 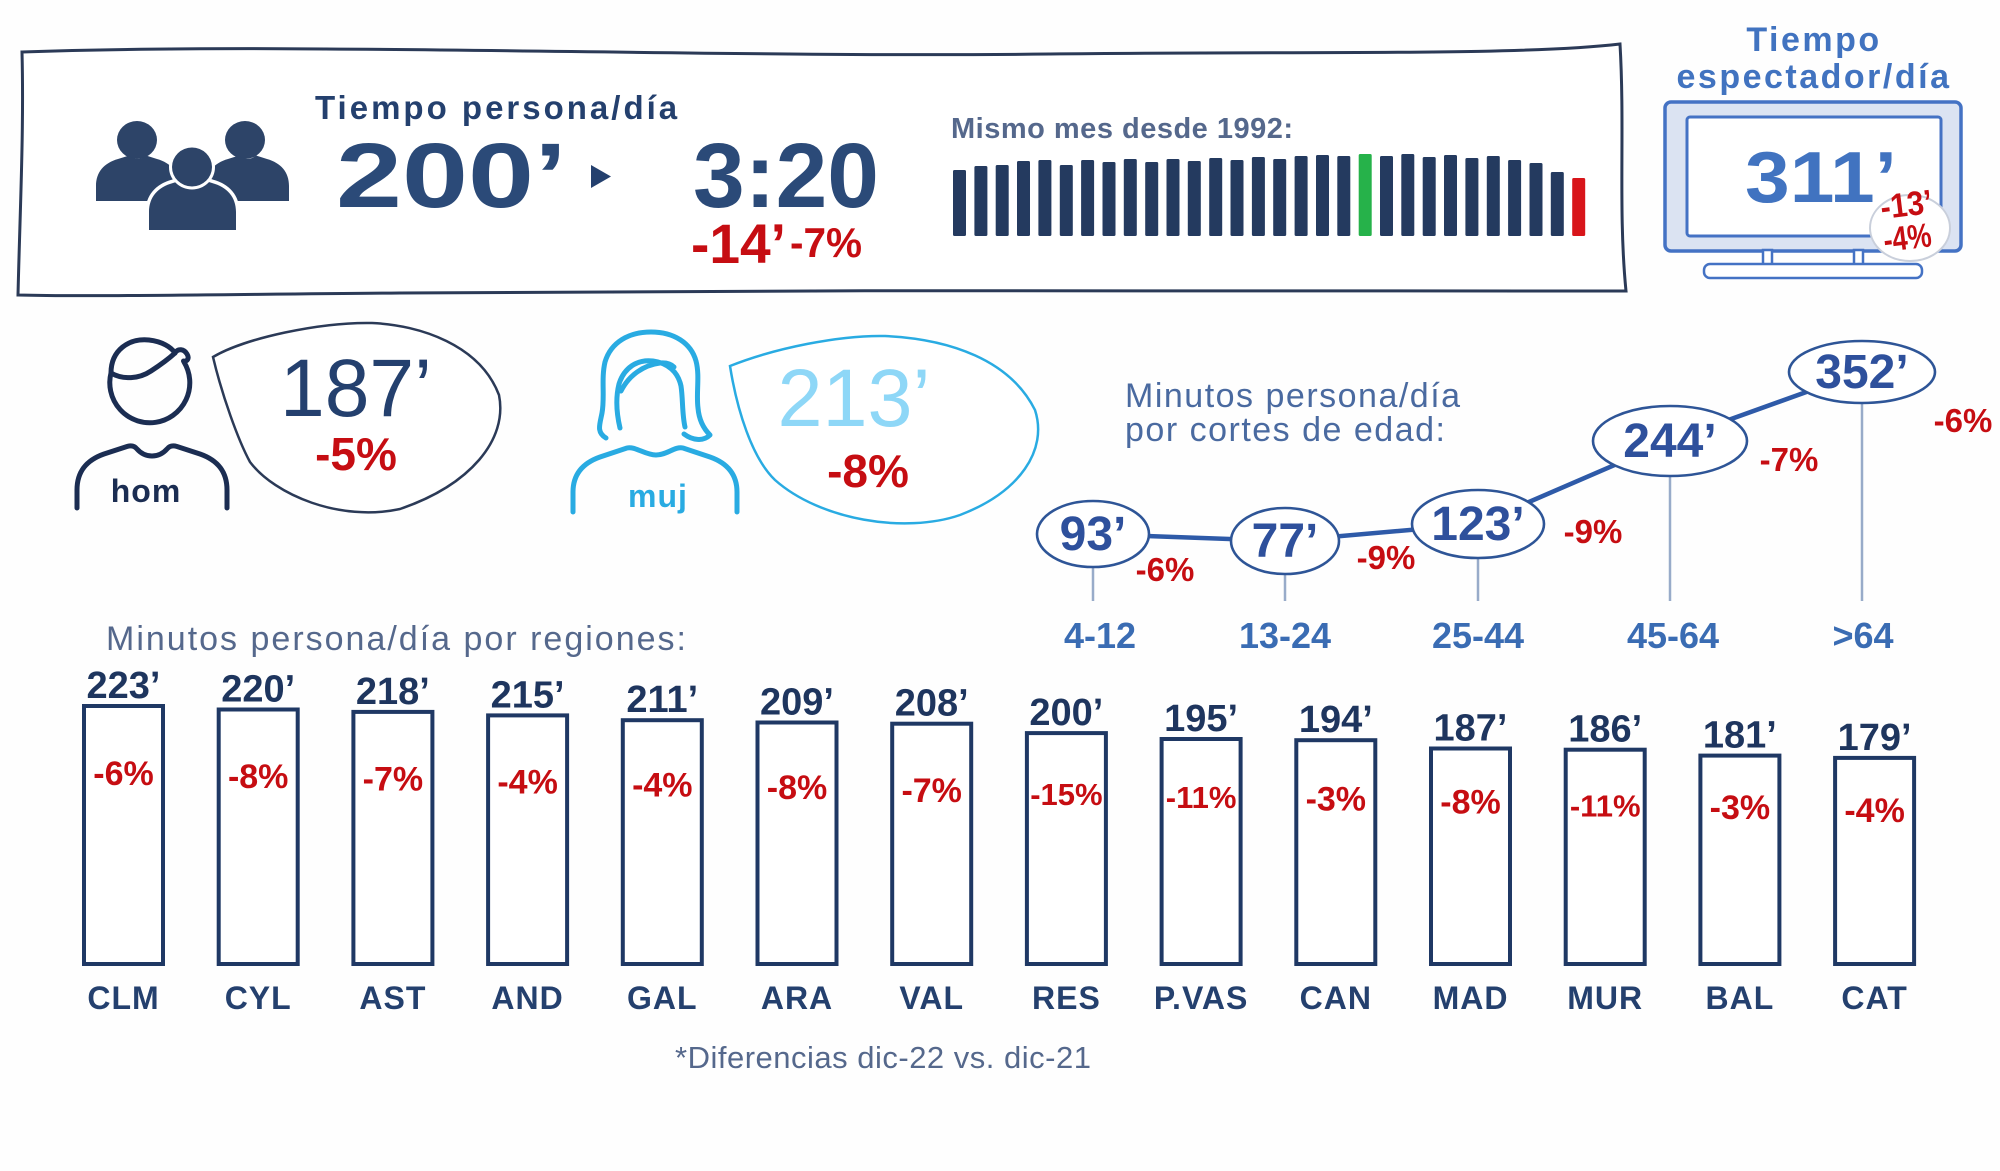 I want to click on svg-text: -14’, so click(x=738, y=243).